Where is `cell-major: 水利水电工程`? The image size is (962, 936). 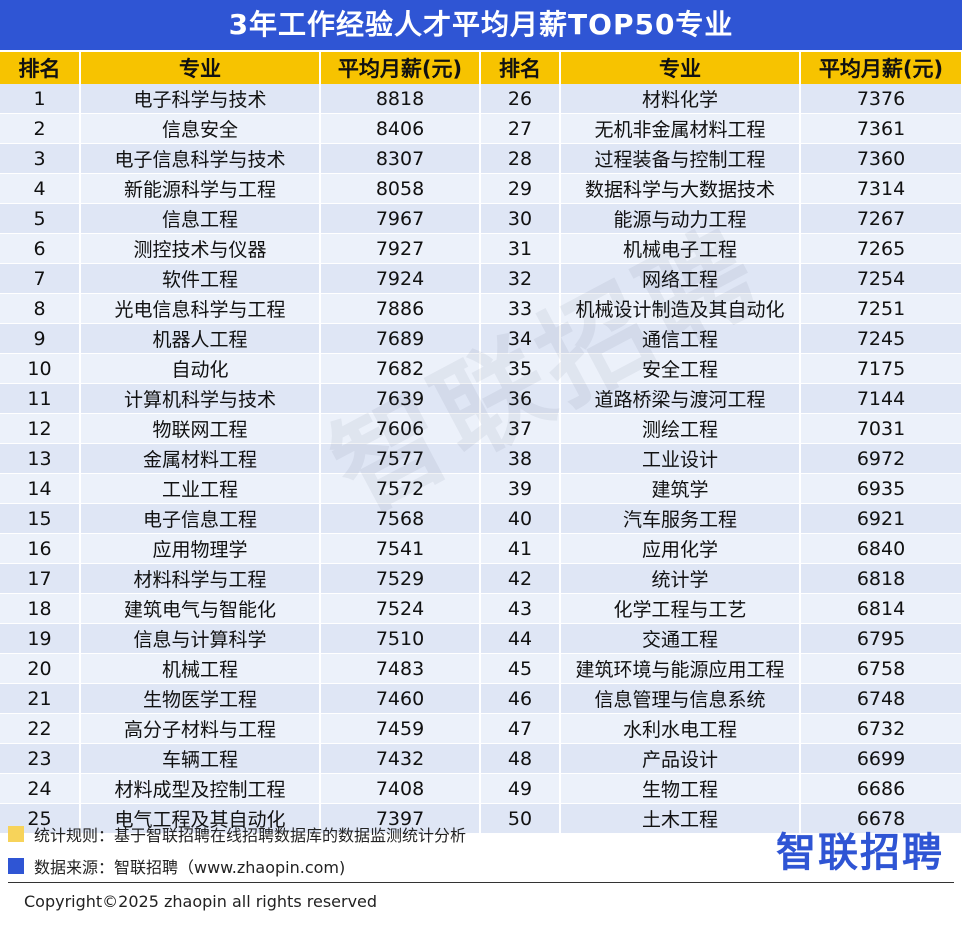 cell-major: 水利水电工程 is located at coordinates (680, 728).